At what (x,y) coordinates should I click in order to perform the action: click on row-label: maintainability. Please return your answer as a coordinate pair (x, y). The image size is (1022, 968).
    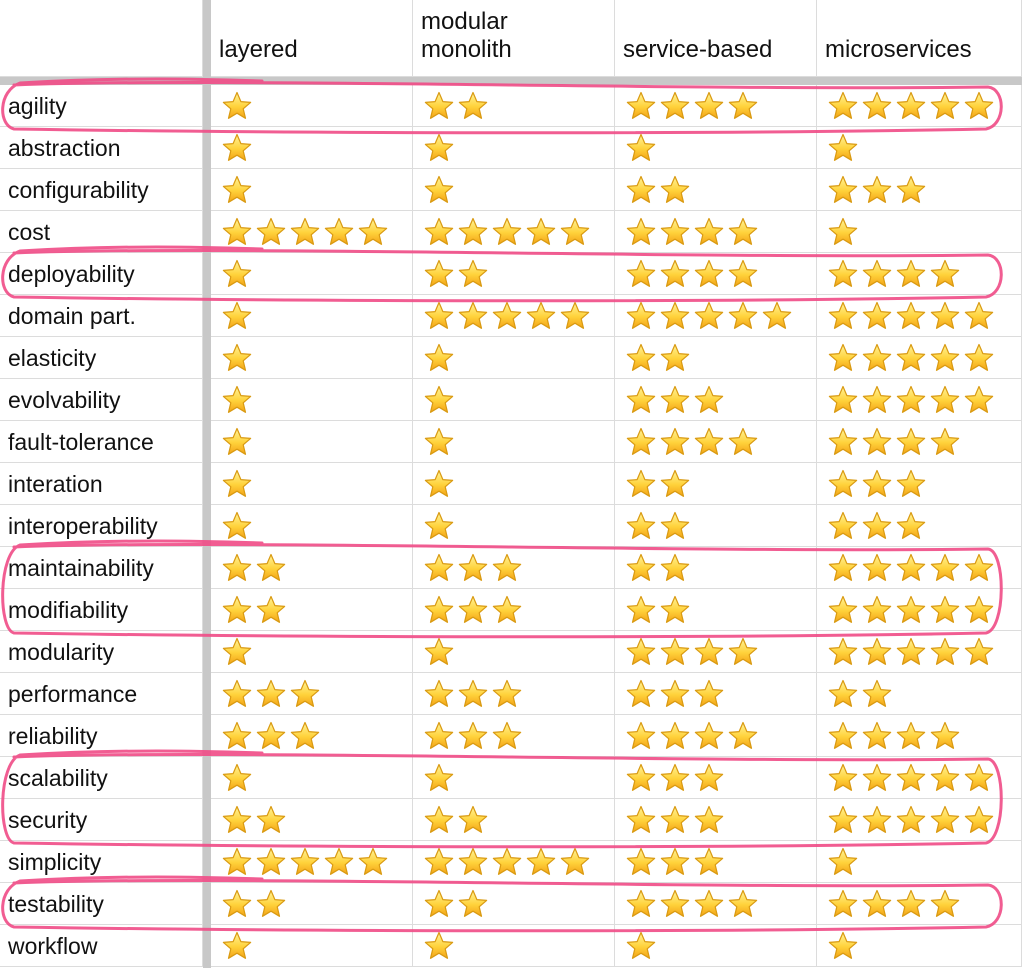
    Looking at the image, I should click on (101, 568).